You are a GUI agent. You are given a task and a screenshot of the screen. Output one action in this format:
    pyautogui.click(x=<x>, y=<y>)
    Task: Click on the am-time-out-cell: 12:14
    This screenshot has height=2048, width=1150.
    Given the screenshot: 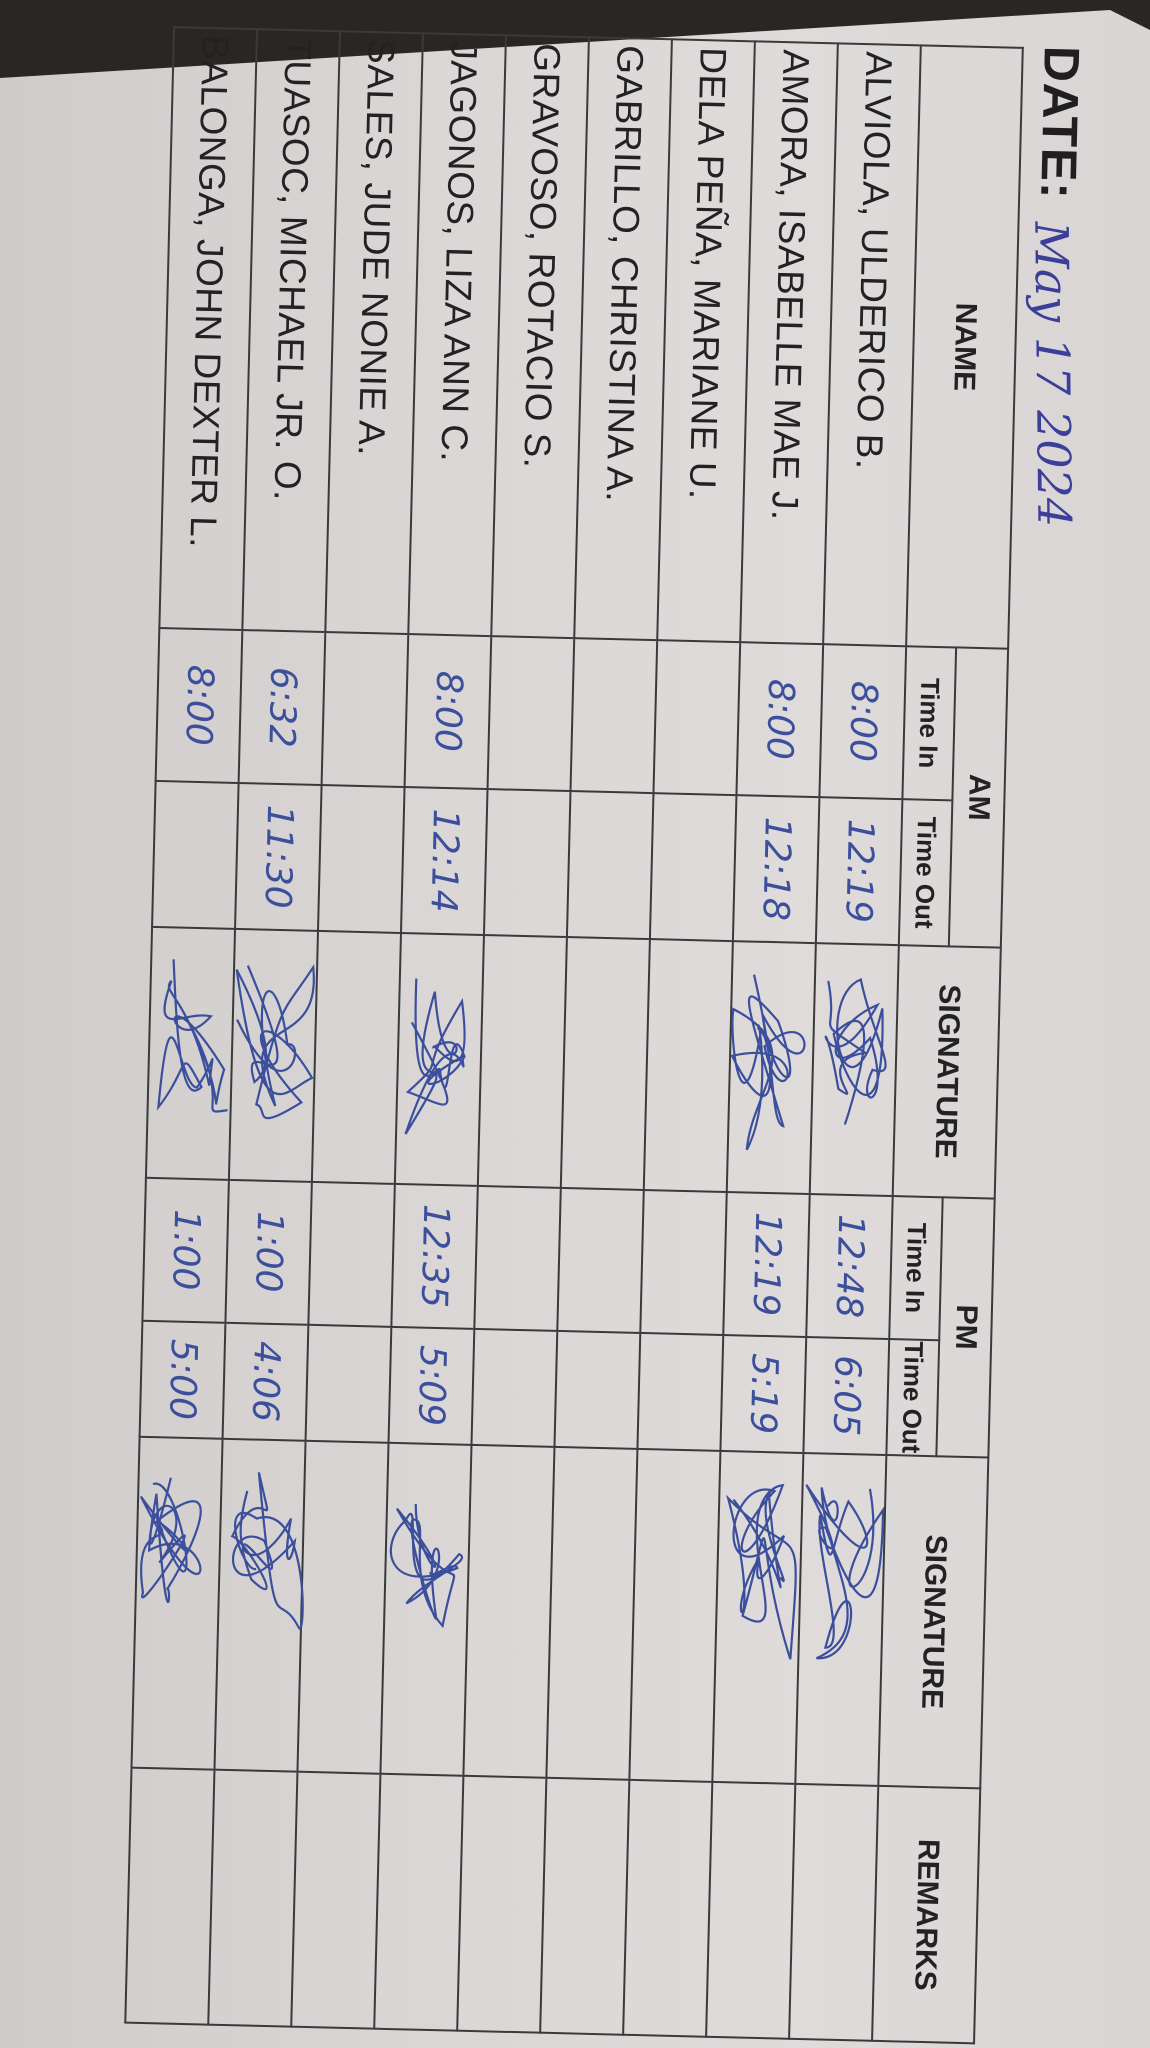 What is the action you would take?
    pyautogui.click(x=444, y=860)
    